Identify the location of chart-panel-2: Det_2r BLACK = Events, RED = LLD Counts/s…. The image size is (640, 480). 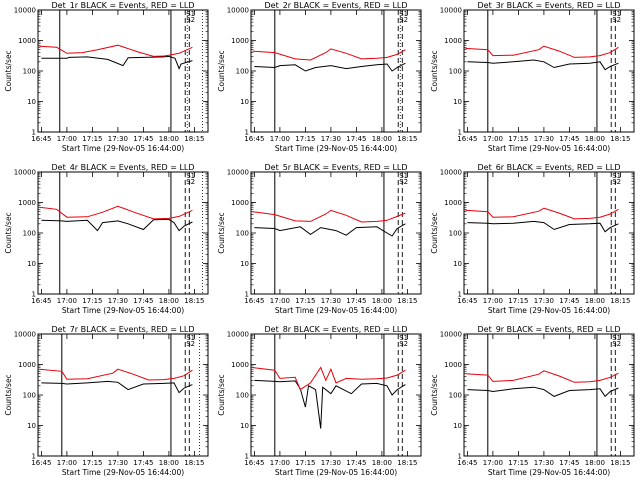
(319, 77).